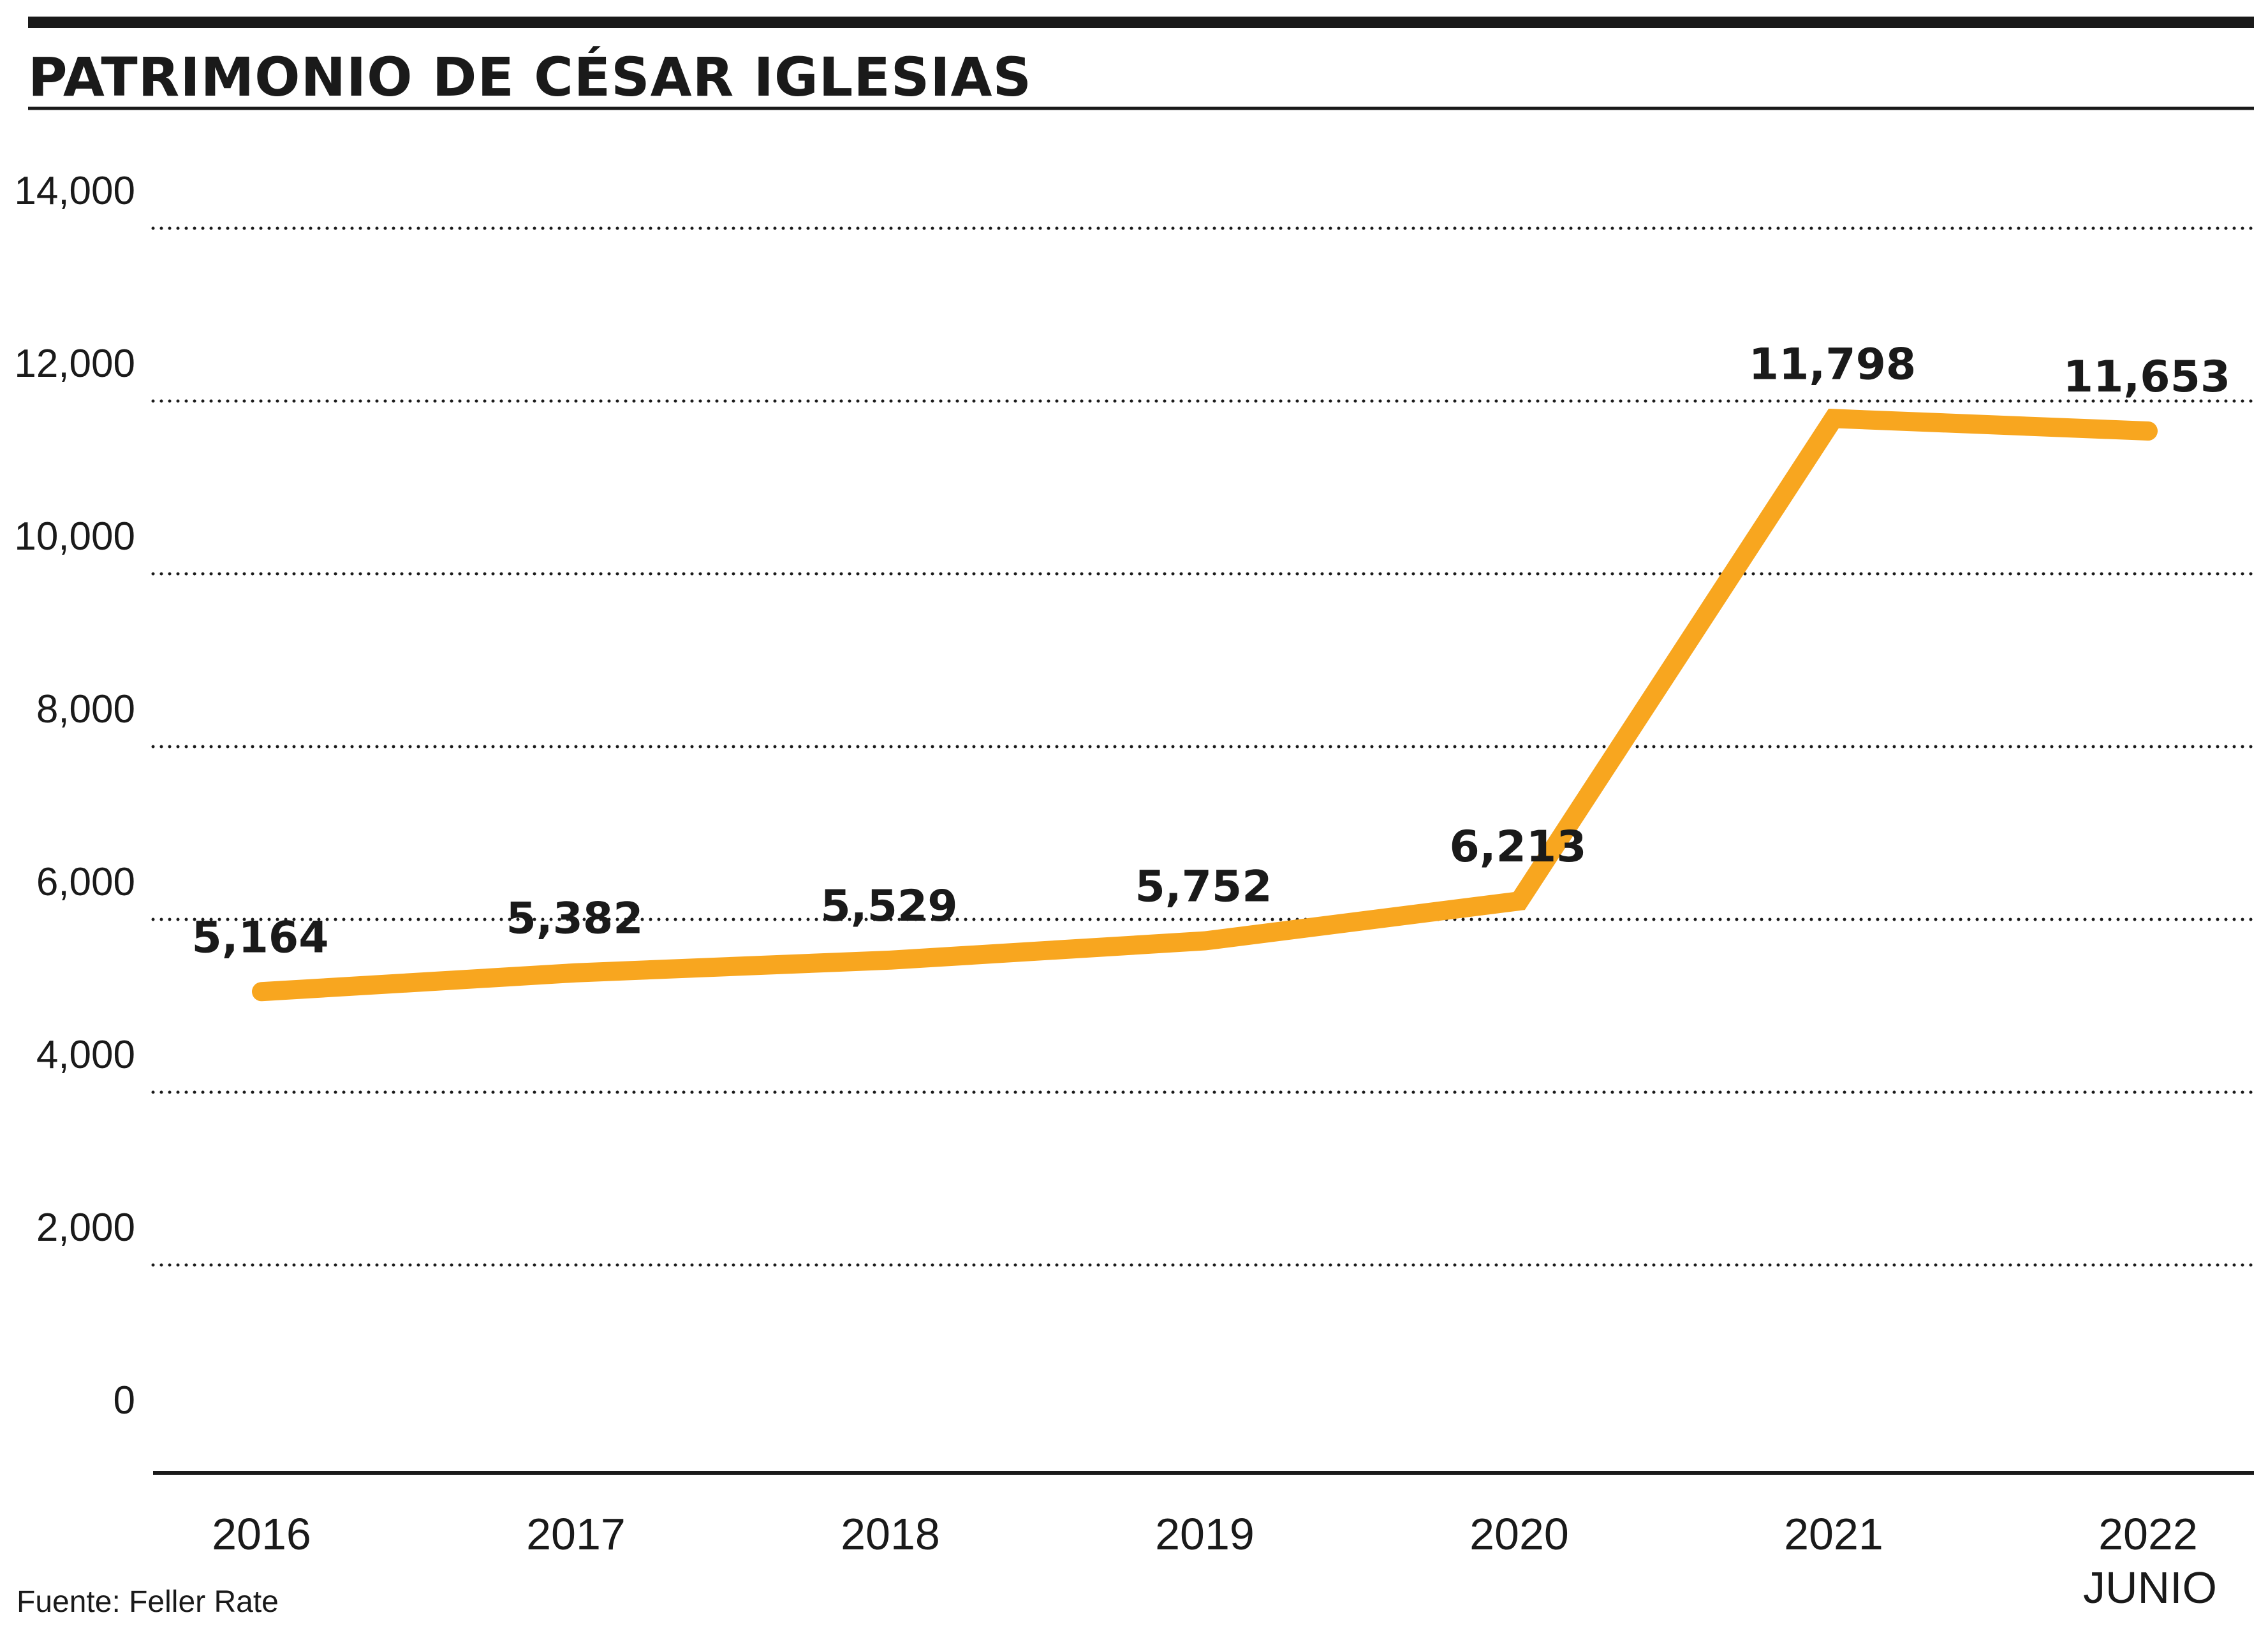  What do you see at coordinates (74, 537) in the screenshot?
I see `y-tick-label: 10,000` at bounding box center [74, 537].